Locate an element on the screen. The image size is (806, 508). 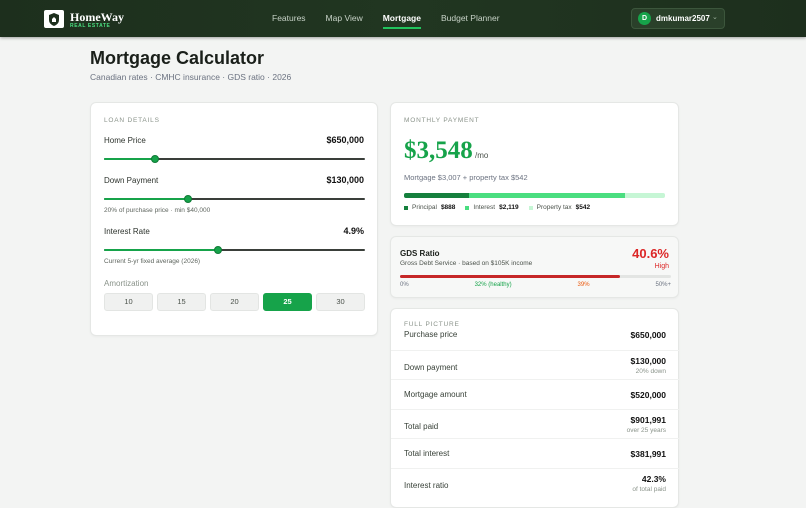
legend-item: Interest $2,119 is located at coordinates (492, 207).